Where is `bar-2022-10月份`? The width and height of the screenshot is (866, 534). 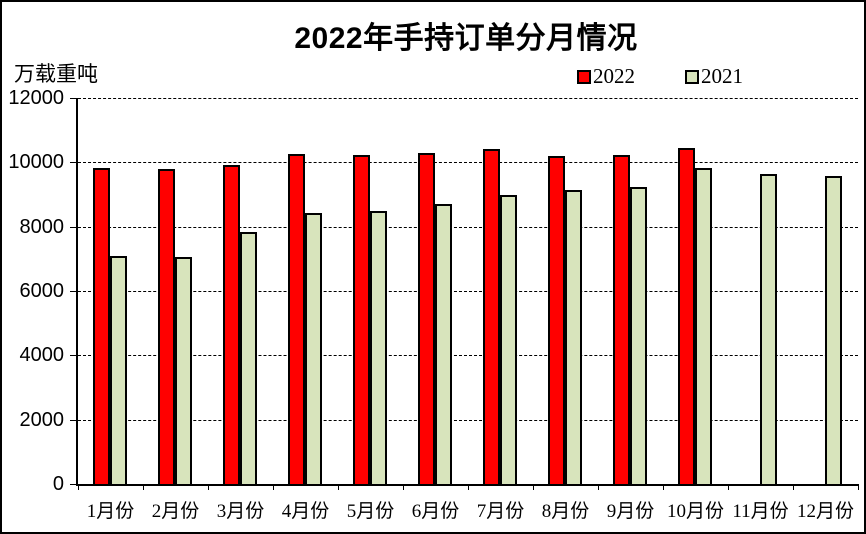
bar-2022-10月份 is located at coordinates (686, 315).